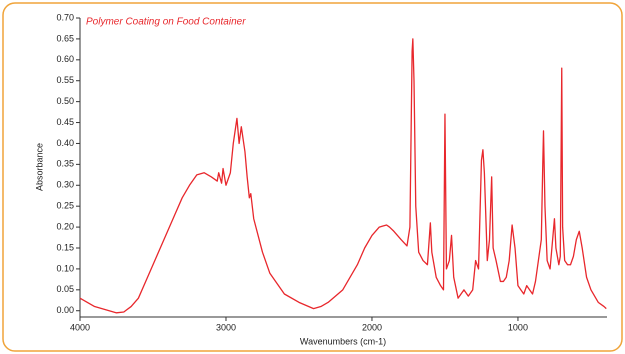  Describe the element at coordinates (166, 22) in the screenshot. I see `chart-title: Polymer Coating on Food Container` at that location.